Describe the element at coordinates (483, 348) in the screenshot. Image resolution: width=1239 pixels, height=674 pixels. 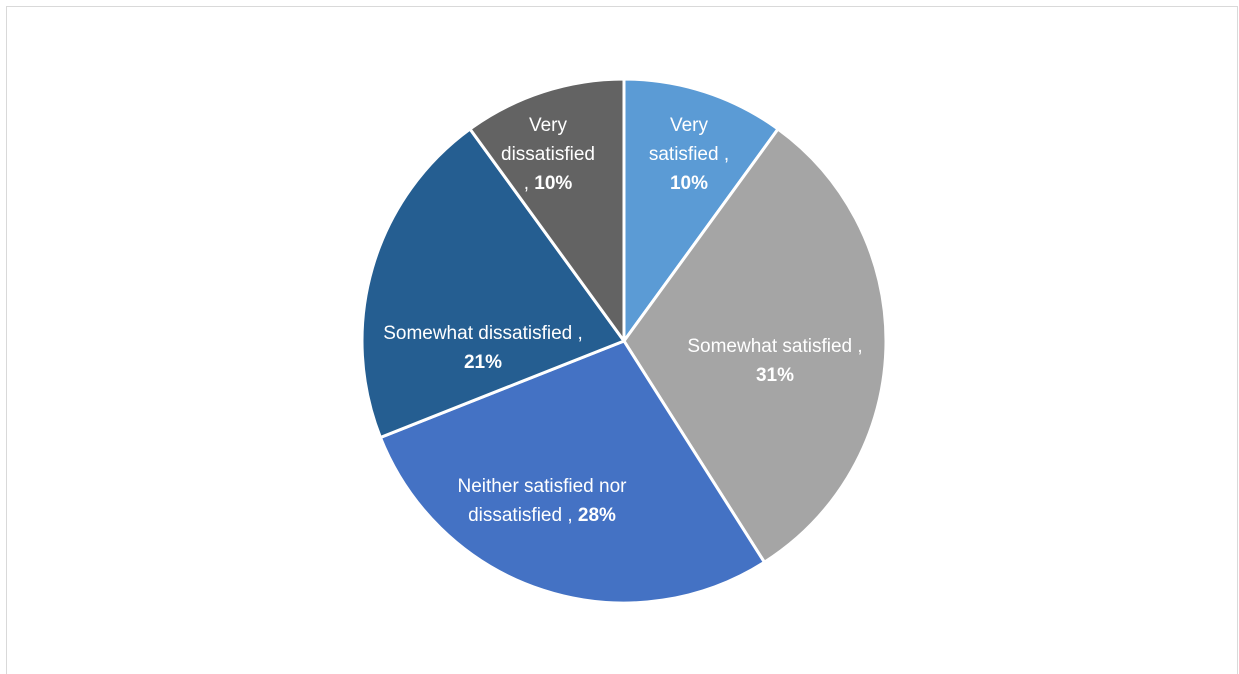
I see `slice-label-4: Somewhat dissatisfied , 21%` at that location.